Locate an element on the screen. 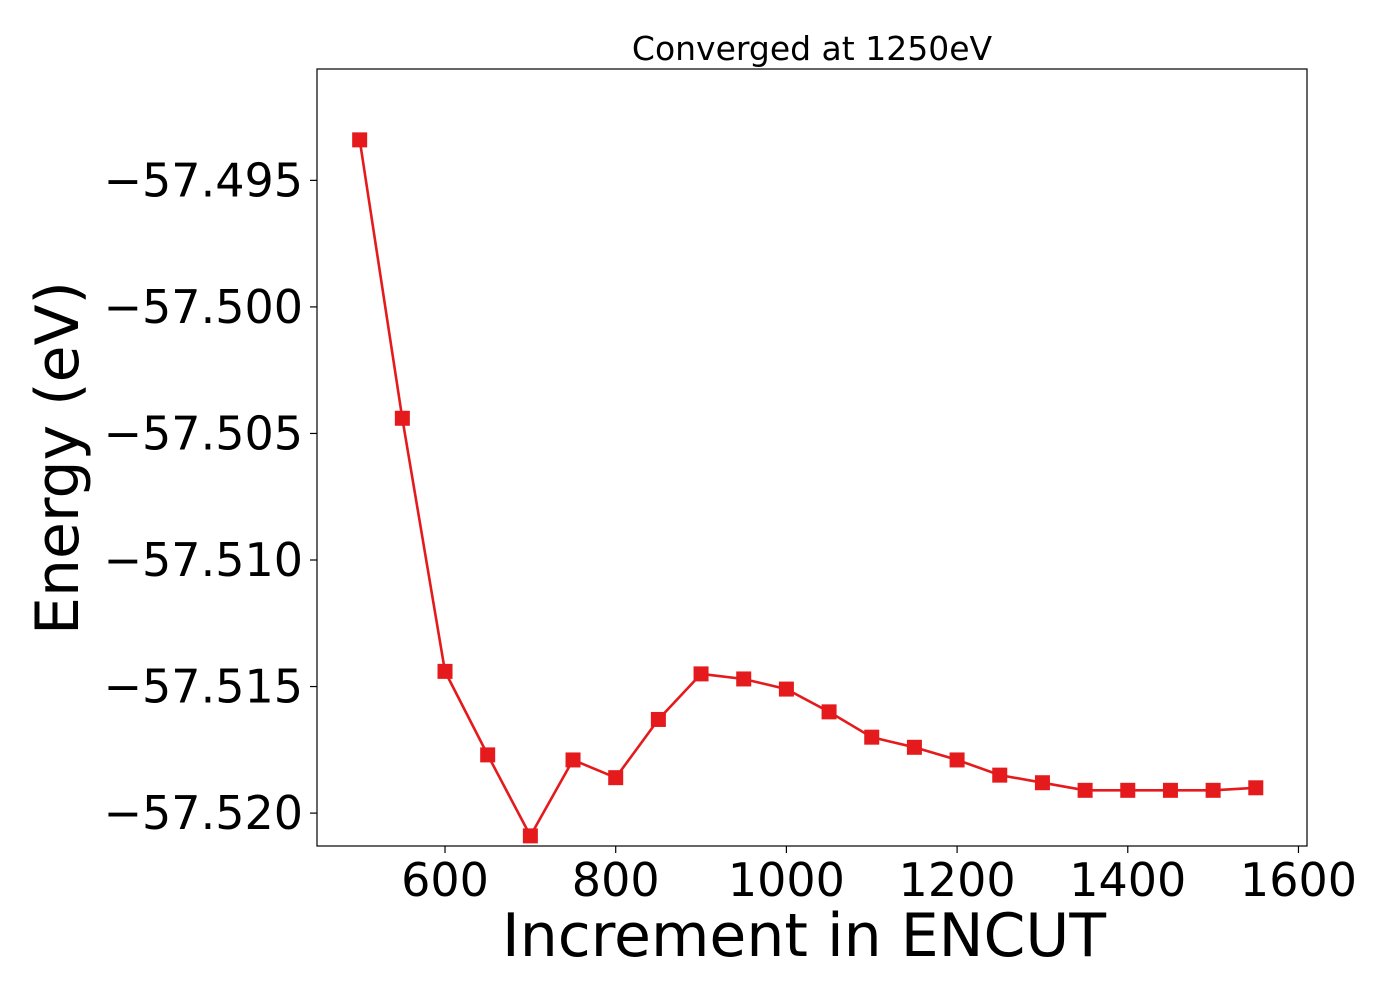  y-tick-label: −57.515 is located at coordinates (204, 687).